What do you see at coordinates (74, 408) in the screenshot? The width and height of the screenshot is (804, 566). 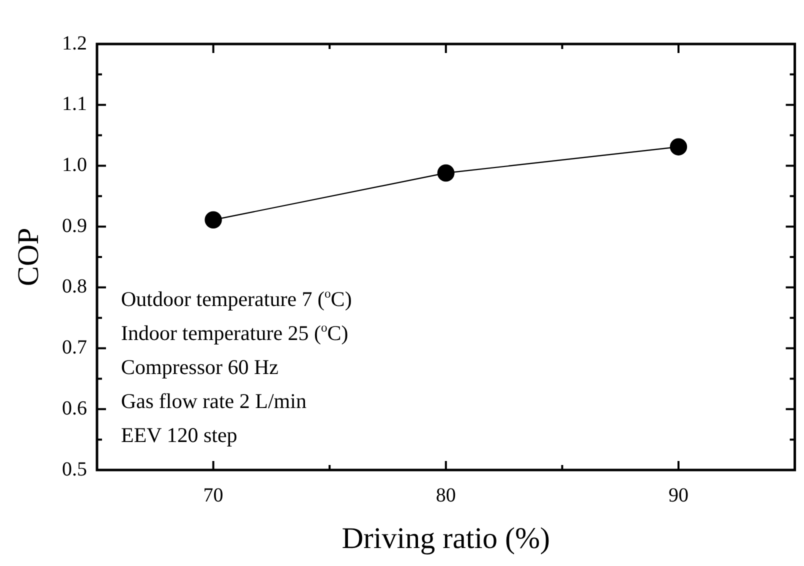 I see `y-tick-label: 0.6` at bounding box center [74, 408].